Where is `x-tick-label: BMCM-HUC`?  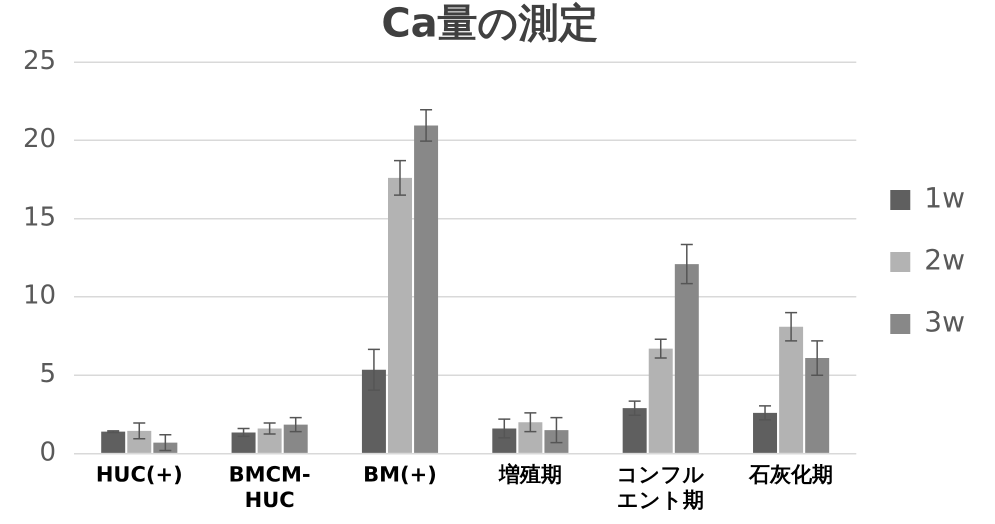
x-tick-label: BMCM-HUC is located at coordinates (269, 487).